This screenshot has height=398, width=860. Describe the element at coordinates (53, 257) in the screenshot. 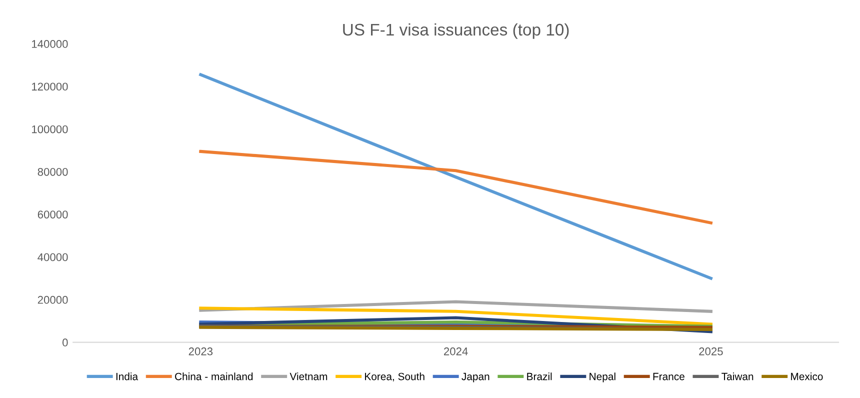

I see `y-tick-label: 40000` at that location.